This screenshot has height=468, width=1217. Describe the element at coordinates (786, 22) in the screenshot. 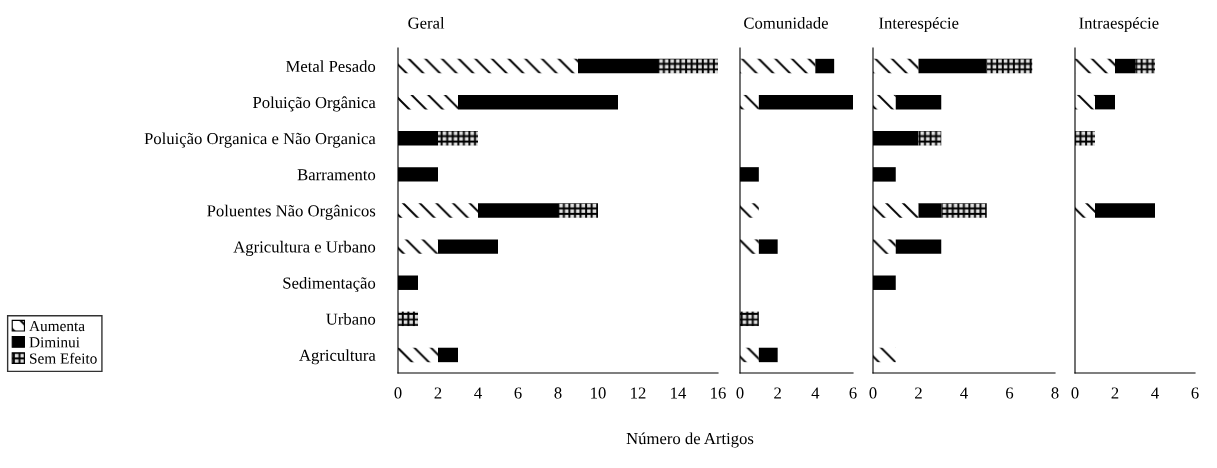

I see `chart-title: Comunidade` at that location.